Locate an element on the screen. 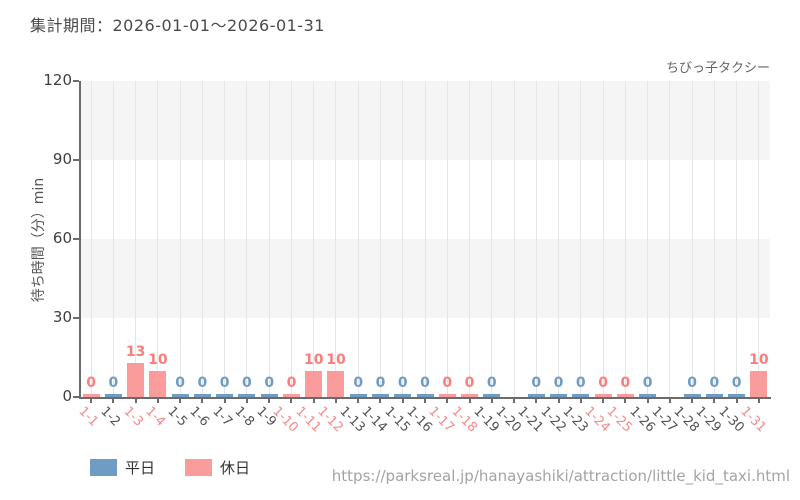 The image size is (800, 500). legend-item-holiday: 休日 is located at coordinates (217, 467).